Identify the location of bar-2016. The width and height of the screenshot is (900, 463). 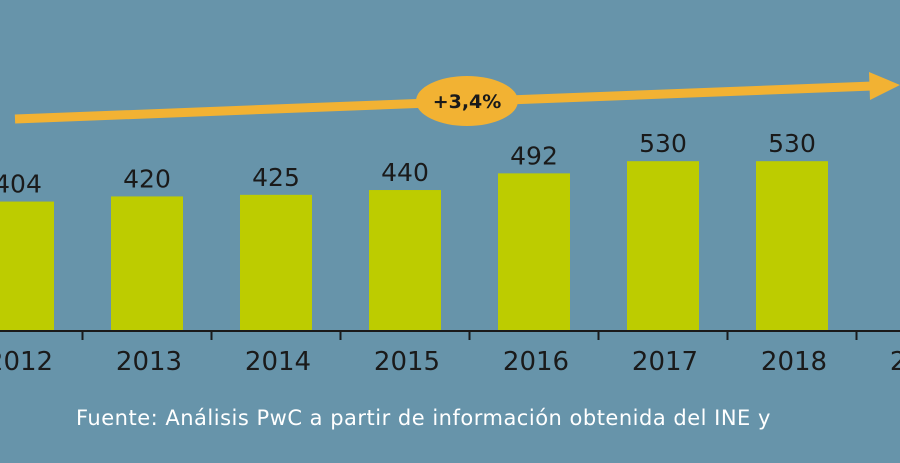
(534, 252).